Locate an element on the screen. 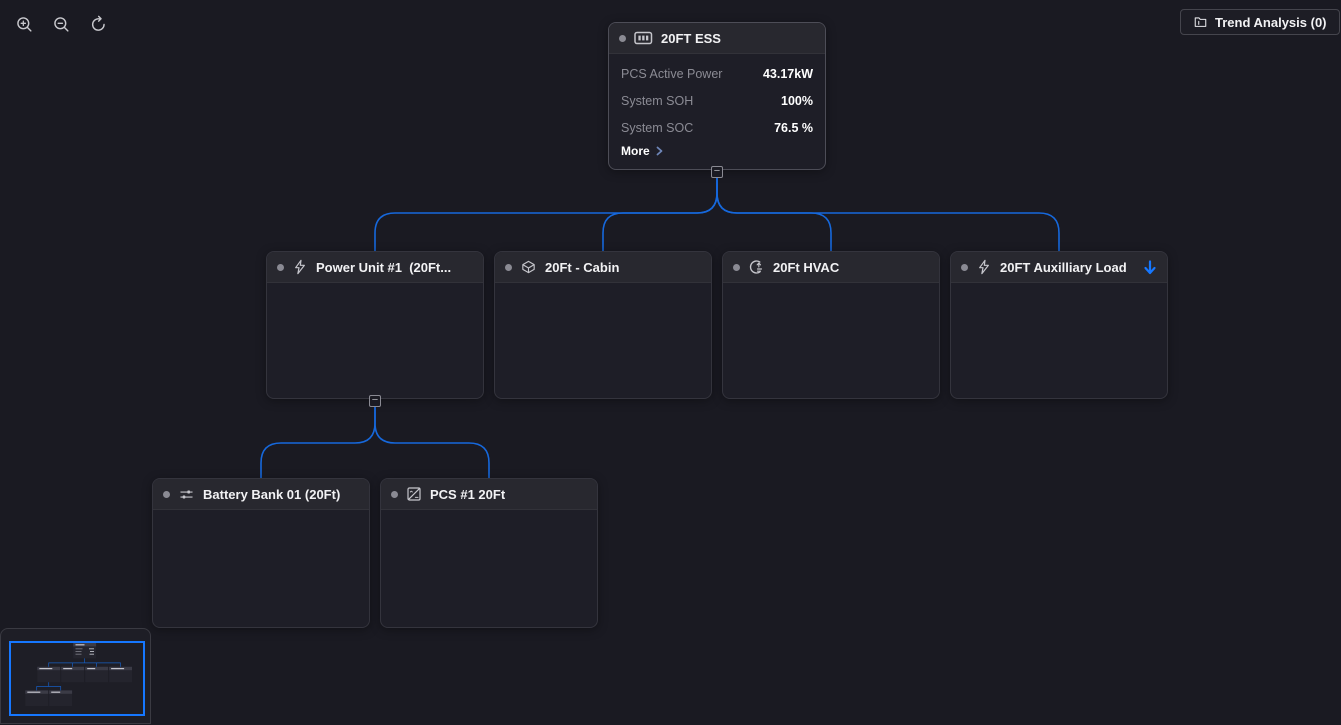 Image resolution: width=1341 pixels, height=725 pixels. node-title: 20Ft HVAC is located at coordinates (806, 267).